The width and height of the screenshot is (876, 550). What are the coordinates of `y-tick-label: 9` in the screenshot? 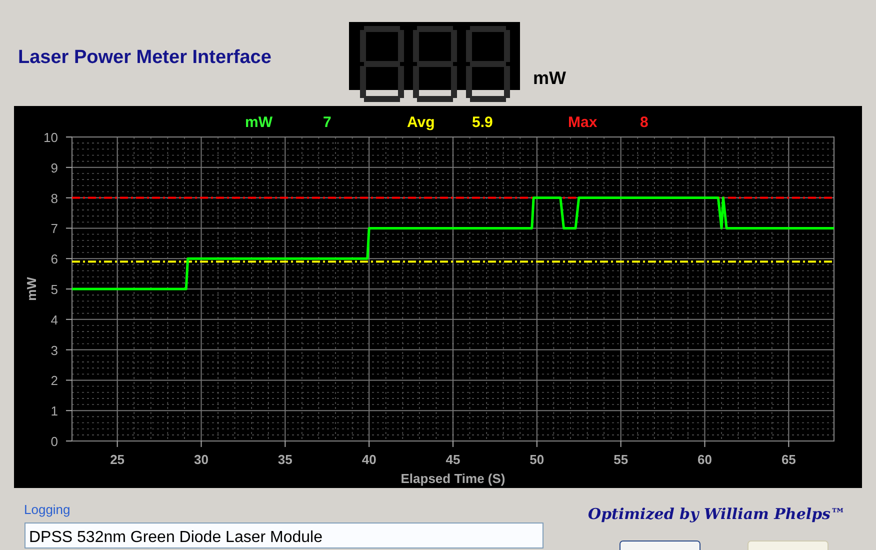 It's located at (54, 168).